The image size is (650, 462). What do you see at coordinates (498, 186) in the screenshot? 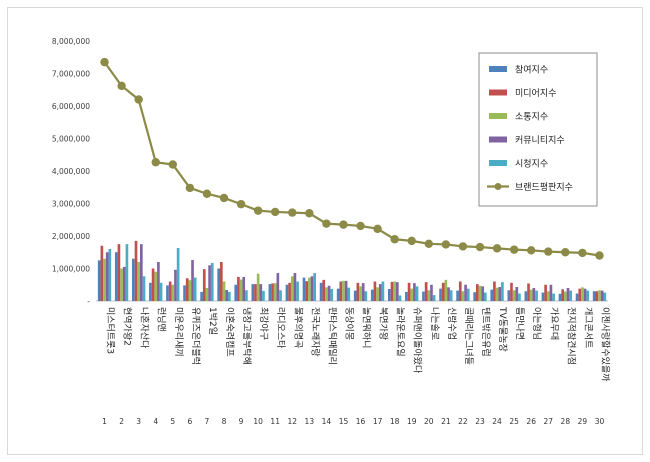
I see `legend-point-swatch` at bounding box center [498, 186].